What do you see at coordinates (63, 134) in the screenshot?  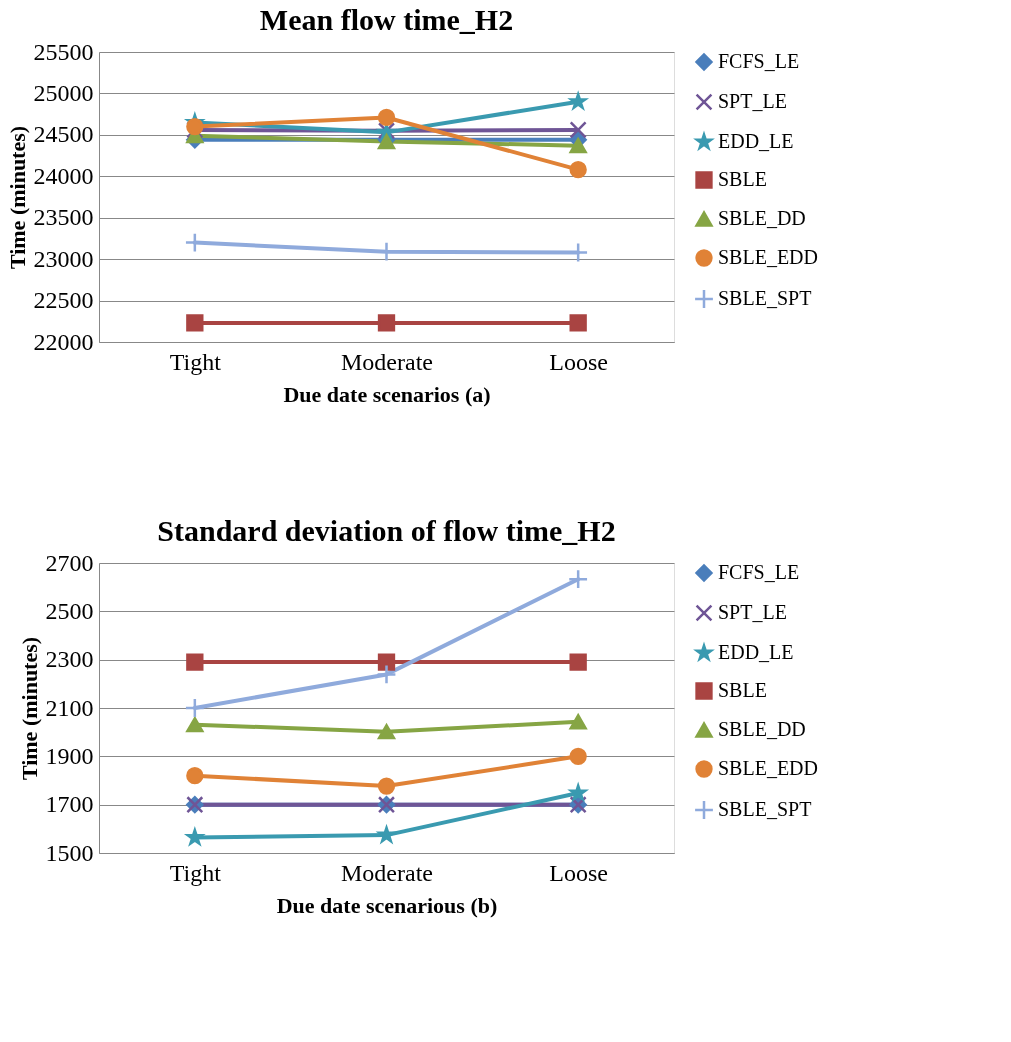 I see `y-tick-label: 24500` at bounding box center [63, 134].